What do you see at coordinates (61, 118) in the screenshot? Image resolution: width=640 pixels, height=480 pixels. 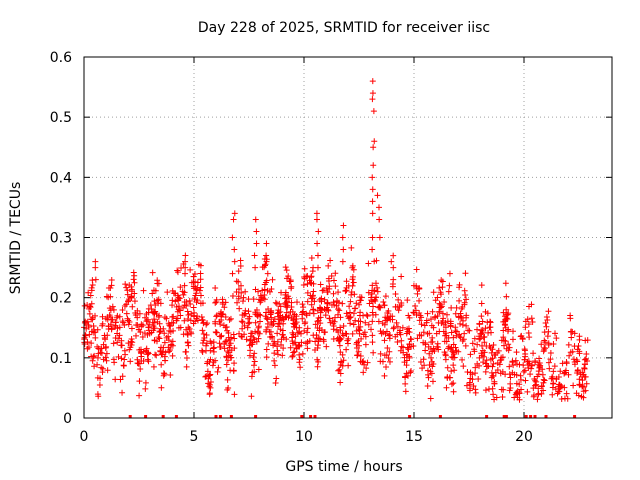 I see `y-tick-label: 0.5` at bounding box center [61, 118].